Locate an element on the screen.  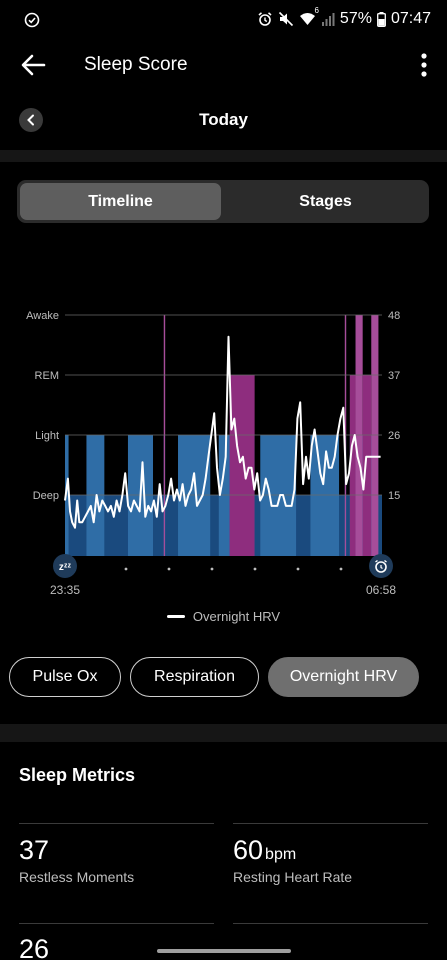
alarm-icon is located at coordinates (265, 19).